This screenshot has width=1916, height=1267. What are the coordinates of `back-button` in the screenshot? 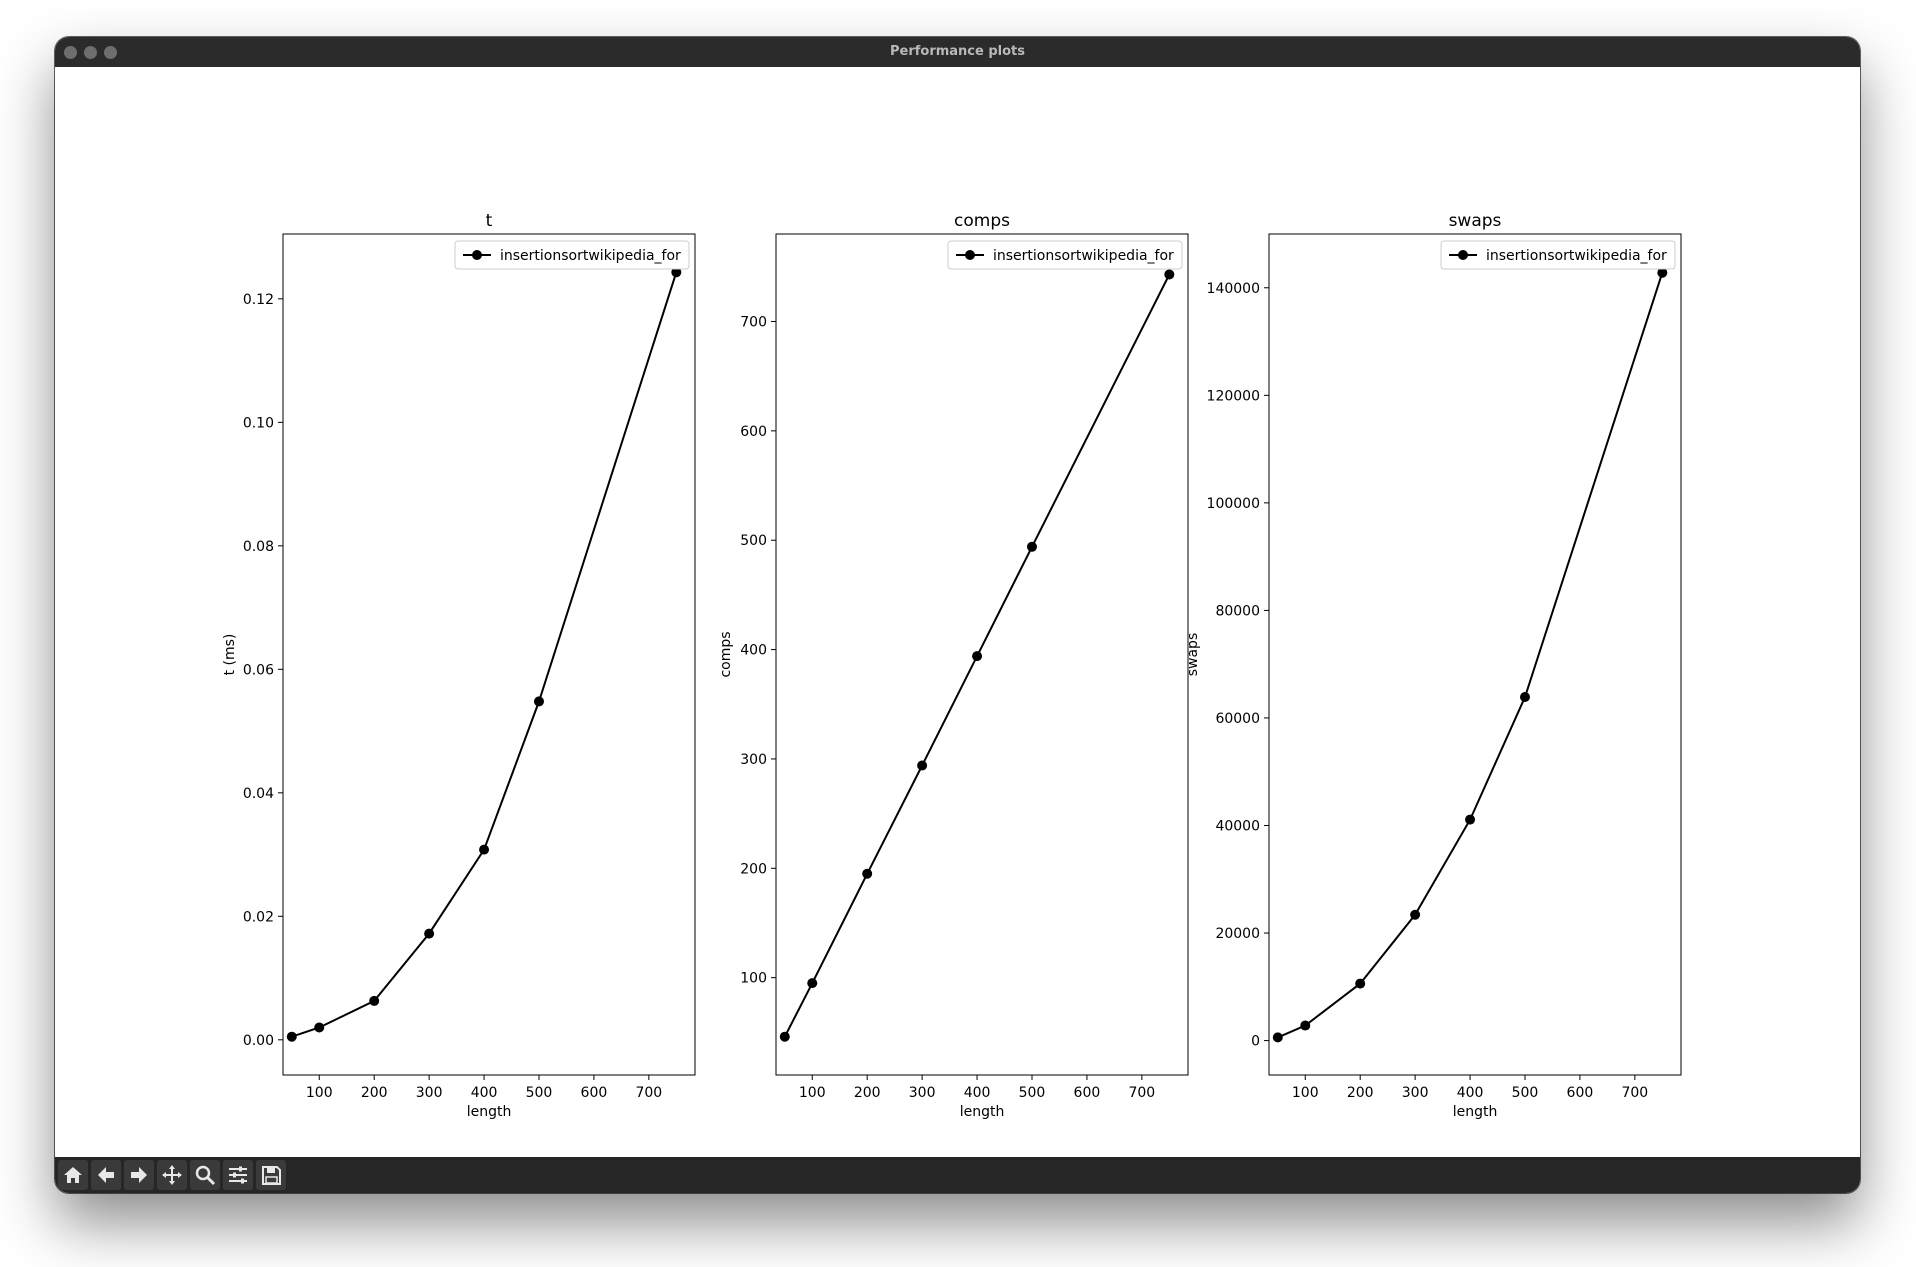 It's located at (106, 1175).